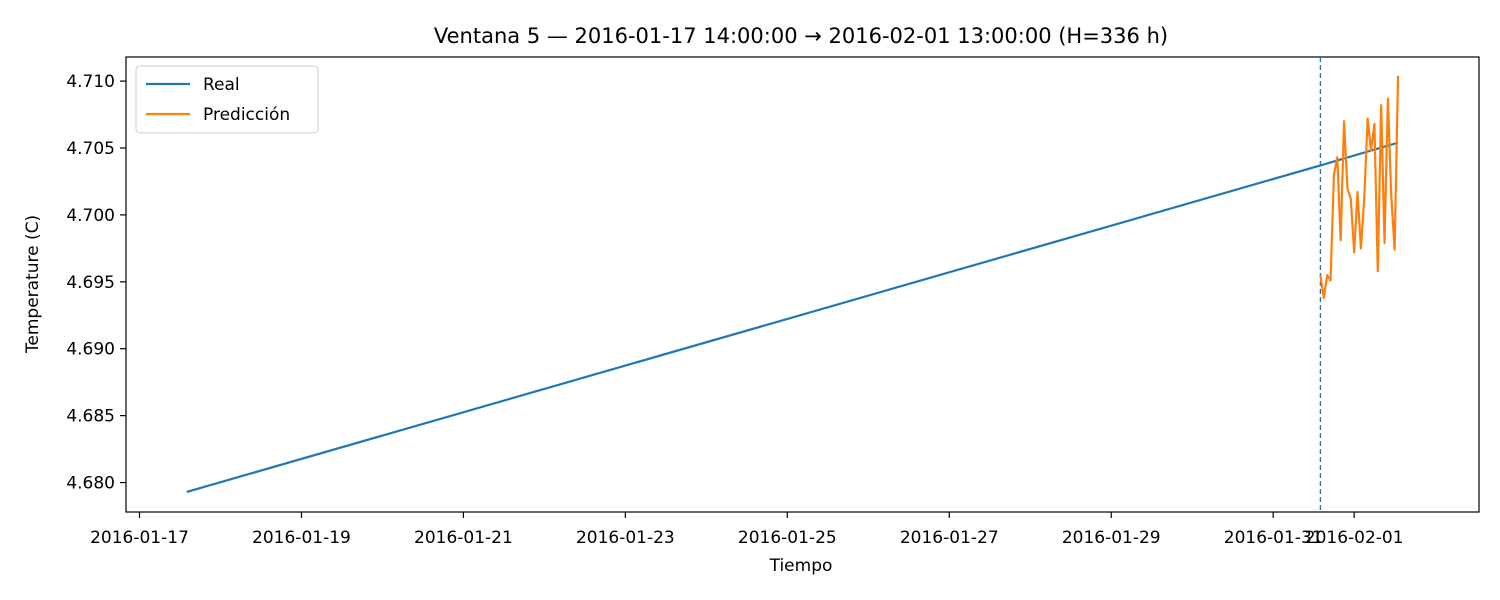  I want to click on y-tick-label: 4.695, so click(90, 283).